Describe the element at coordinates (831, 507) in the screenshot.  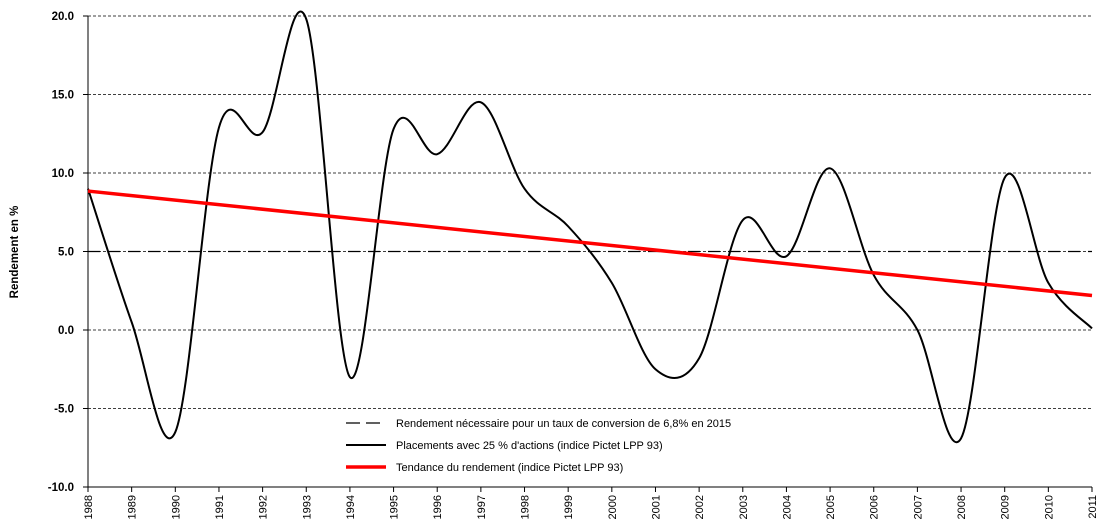
I see `x-tick-label: 2005` at that location.